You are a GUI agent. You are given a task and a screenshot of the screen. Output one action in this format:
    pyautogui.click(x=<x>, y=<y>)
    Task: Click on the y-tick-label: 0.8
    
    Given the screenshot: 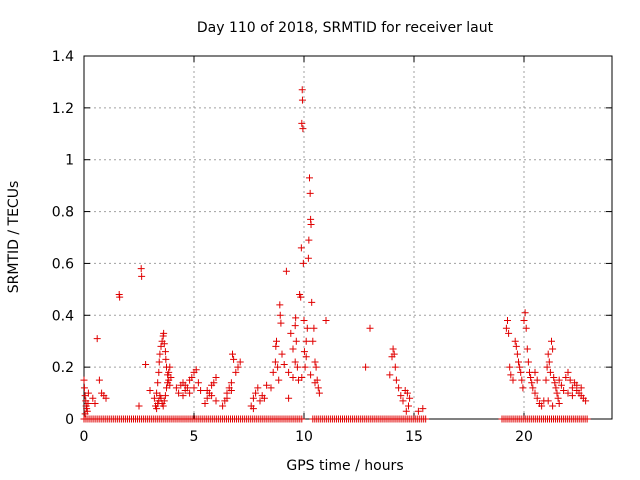 What is the action you would take?
    pyautogui.click(x=63, y=213)
    